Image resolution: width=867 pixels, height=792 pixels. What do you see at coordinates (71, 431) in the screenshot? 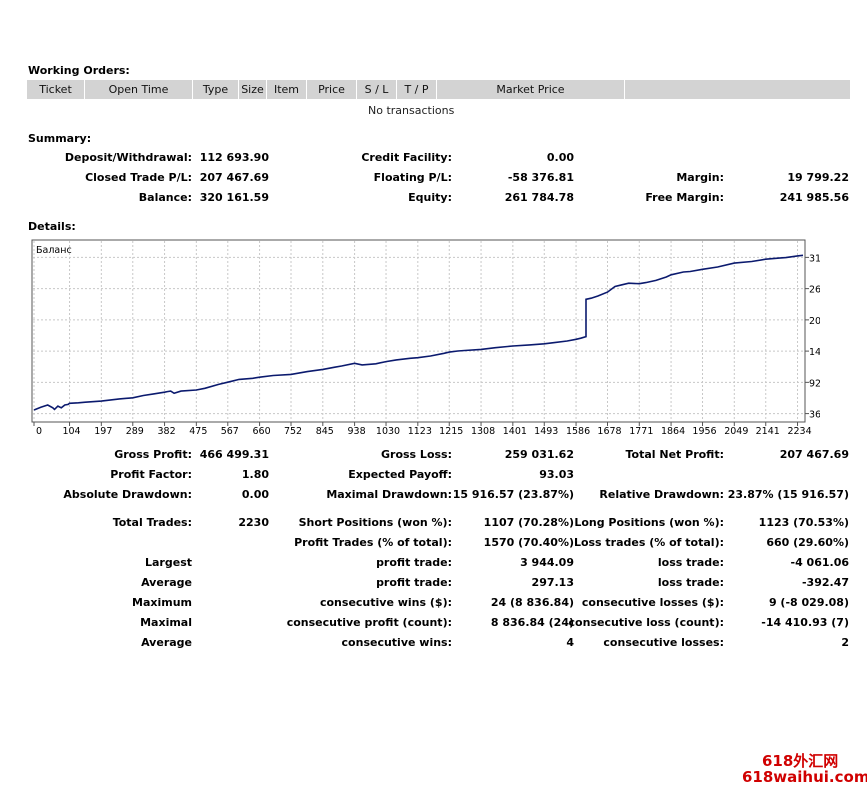
I see `x-tick-label: 104` at bounding box center [71, 431].